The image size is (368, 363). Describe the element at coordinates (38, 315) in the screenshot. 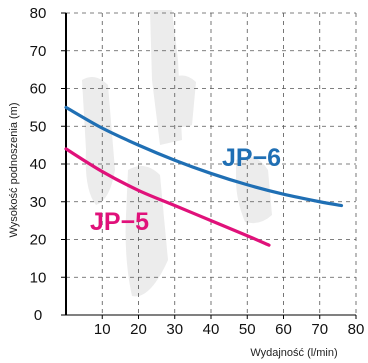

I see `y-tick-label: 0` at that location.